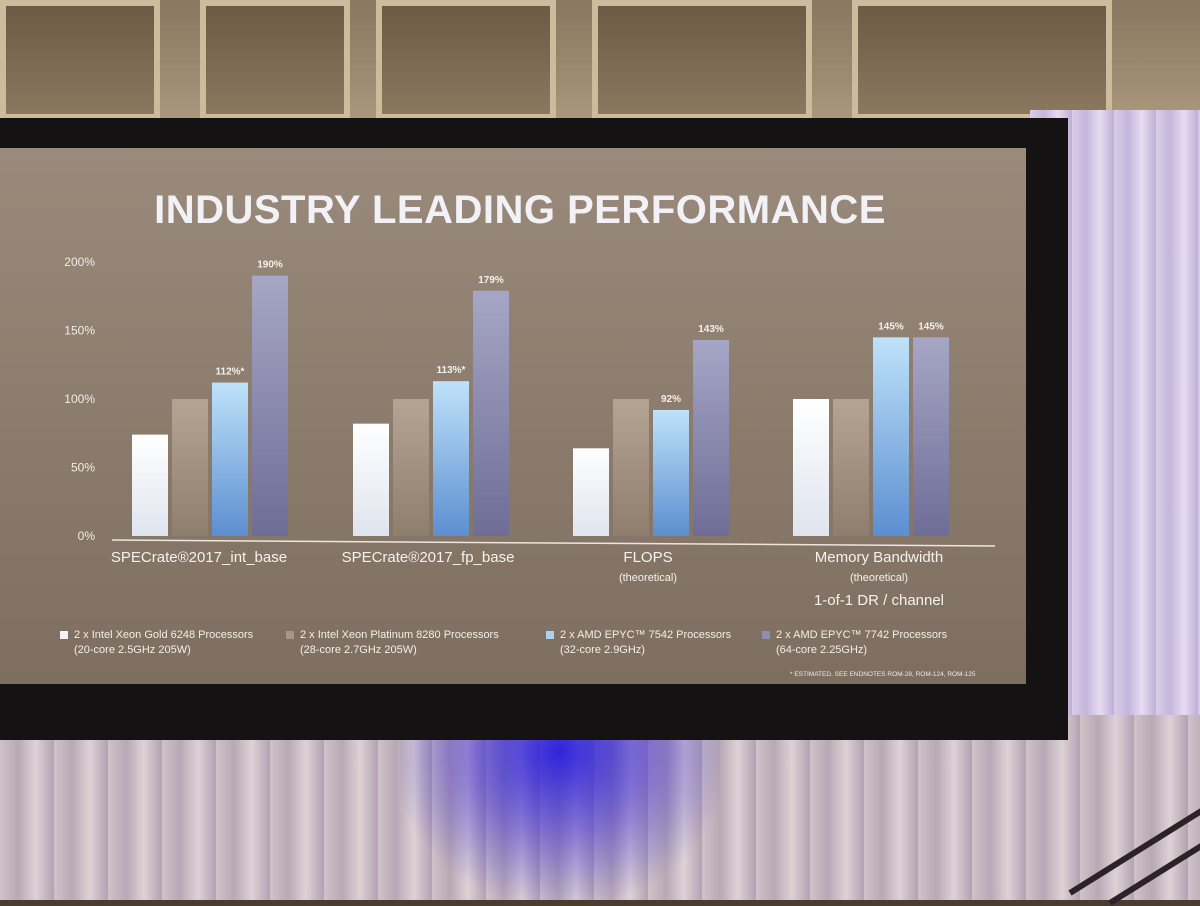 The height and width of the screenshot is (906, 1200). What do you see at coordinates (491, 280) in the screenshot?
I see `bar-value-label: 179%` at bounding box center [491, 280].